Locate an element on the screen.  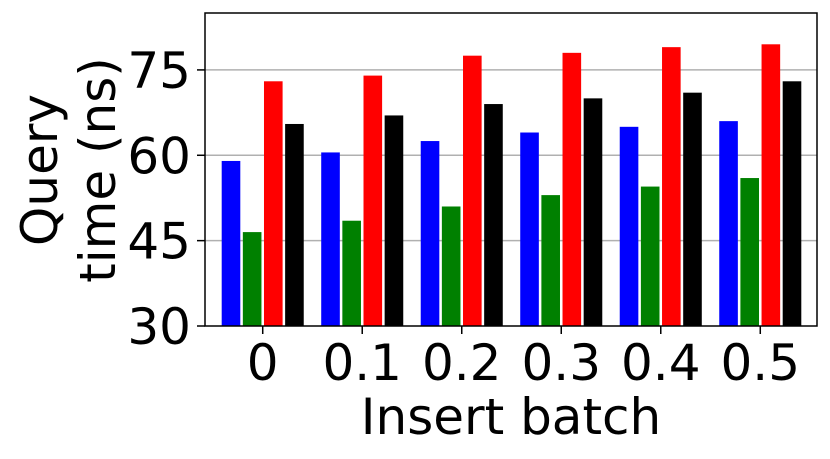
x-axis-ticks: 0 0.1 0.2 0.3 0.4 0.5 is located at coordinates (523, 359).